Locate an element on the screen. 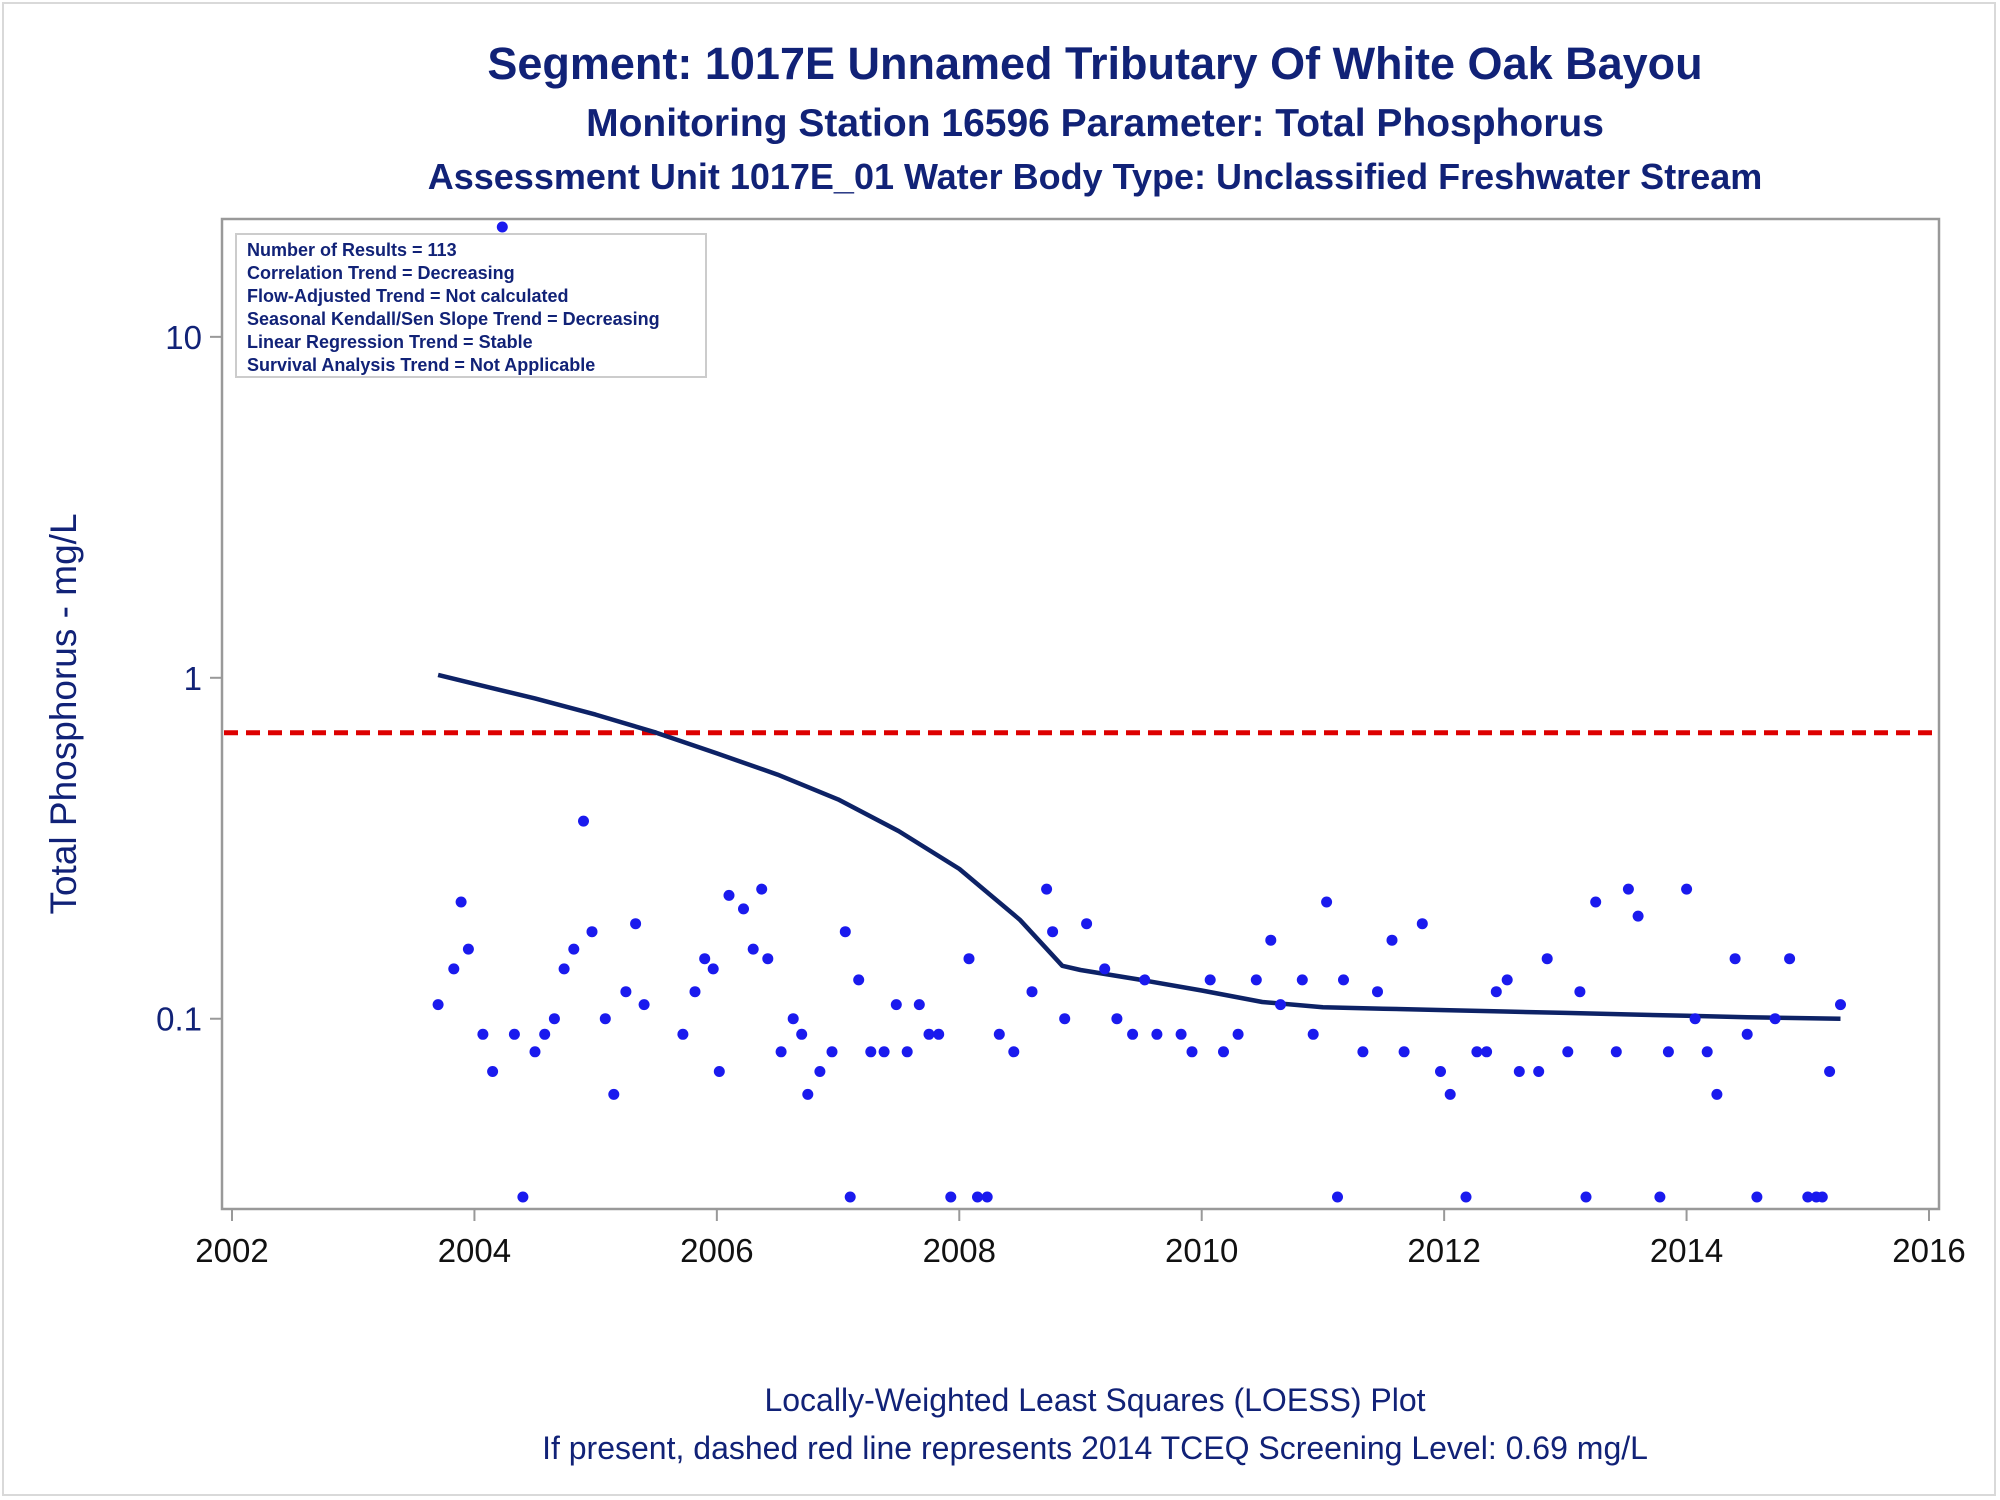 This screenshot has width=2000, height=1500. stats-line: Linear Regression Trend = Stable is located at coordinates (390, 342).